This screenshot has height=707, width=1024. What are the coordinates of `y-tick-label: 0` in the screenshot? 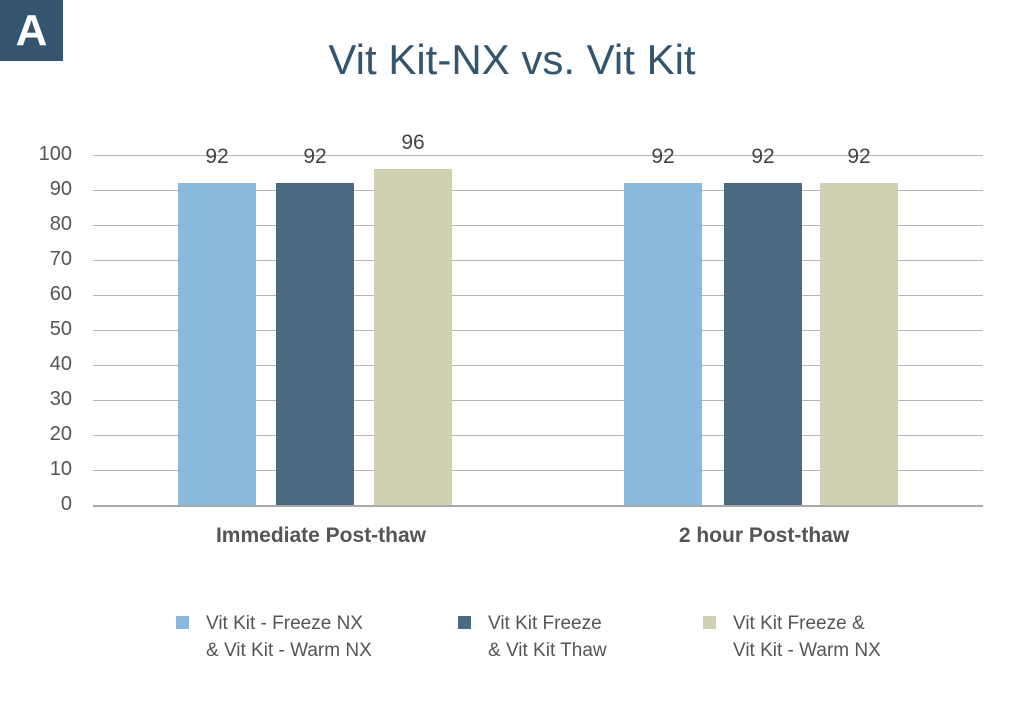 It's located at (66, 504).